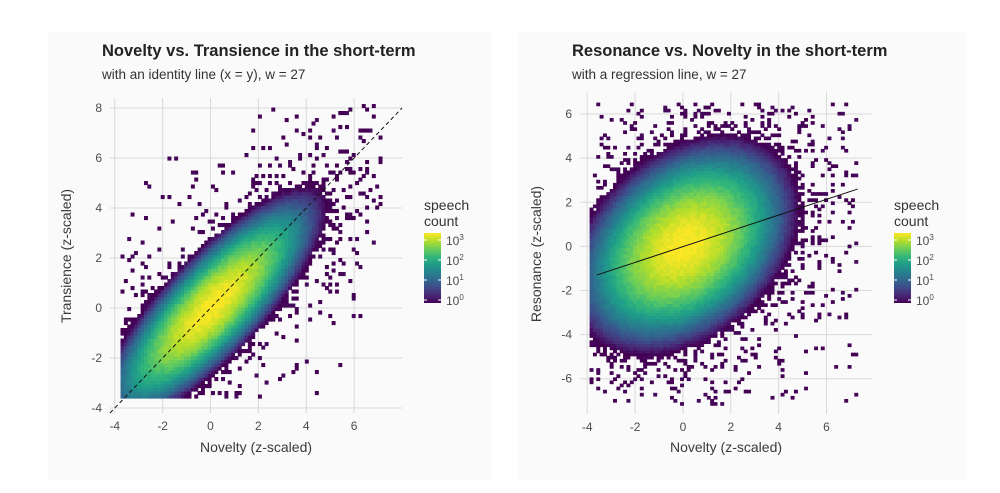  I want to click on legend-label: 101, so click(455, 280).